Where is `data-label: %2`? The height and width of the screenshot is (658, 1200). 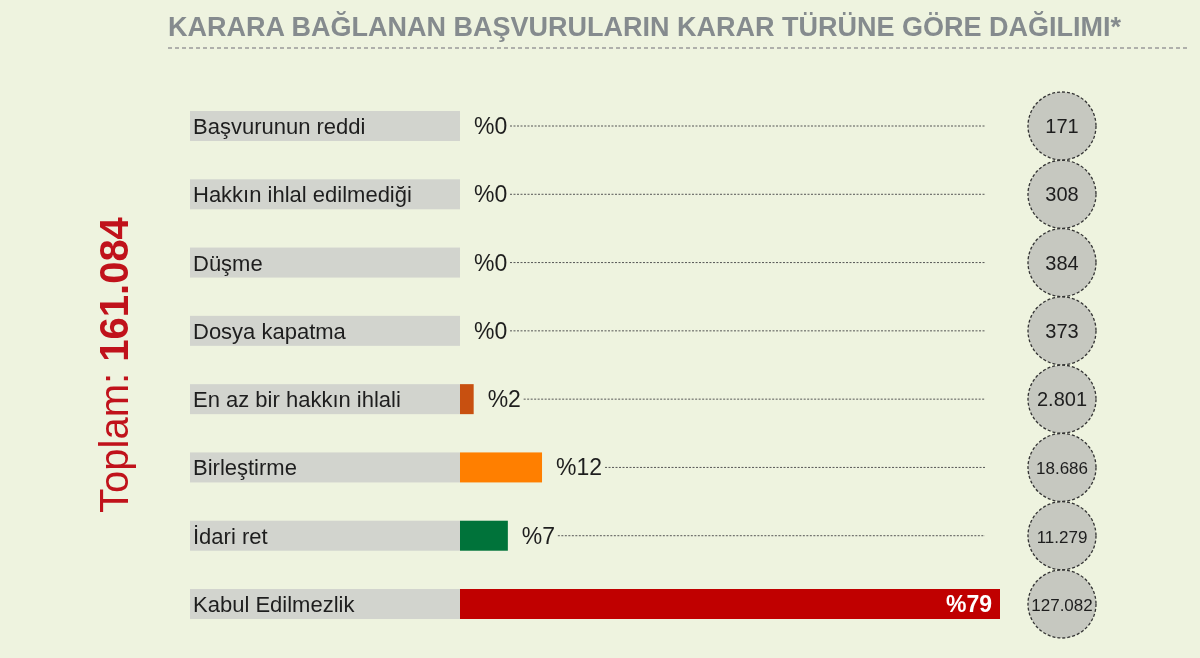
data-label: %2 is located at coordinates (504, 399).